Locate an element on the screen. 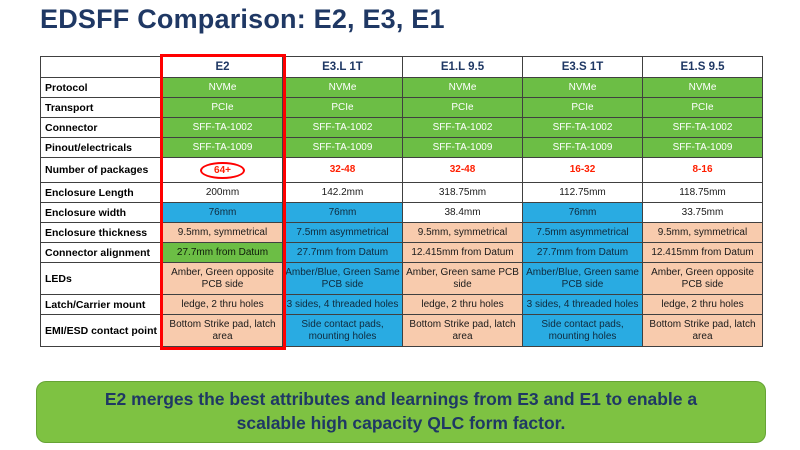 The height and width of the screenshot is (450, 800). column-header-e1-s-9-5: E1.S 9.5 is located at coordinates (702, 67).